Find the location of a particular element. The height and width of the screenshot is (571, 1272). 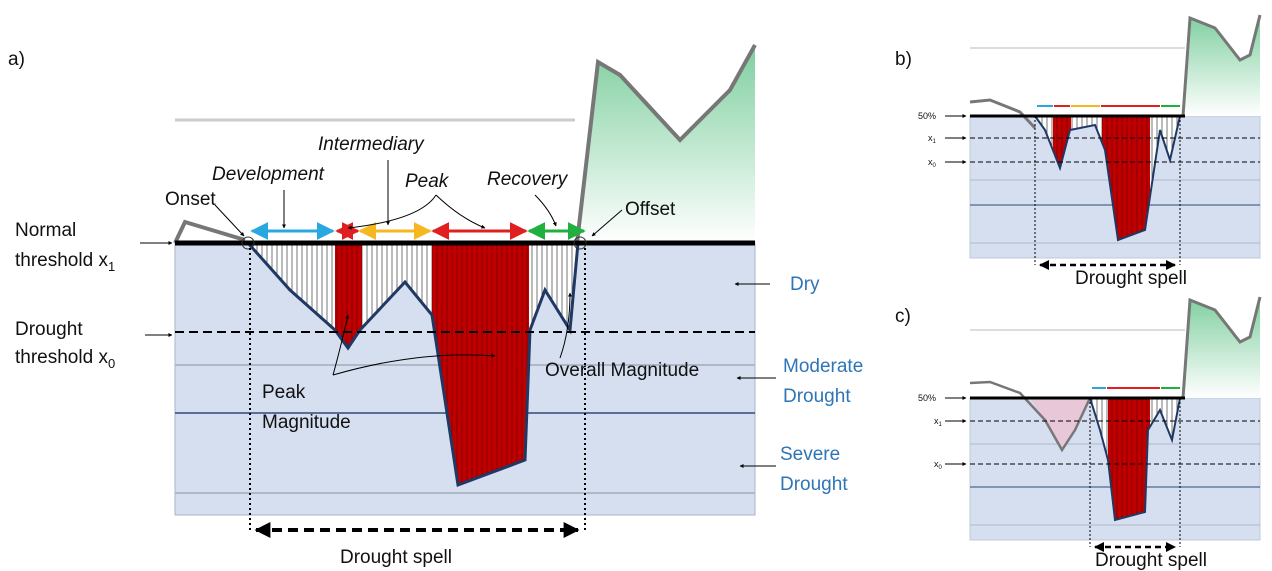

panel-c: c) 50% x1 x0 Drought spell is located at coordinates (1078, 433).